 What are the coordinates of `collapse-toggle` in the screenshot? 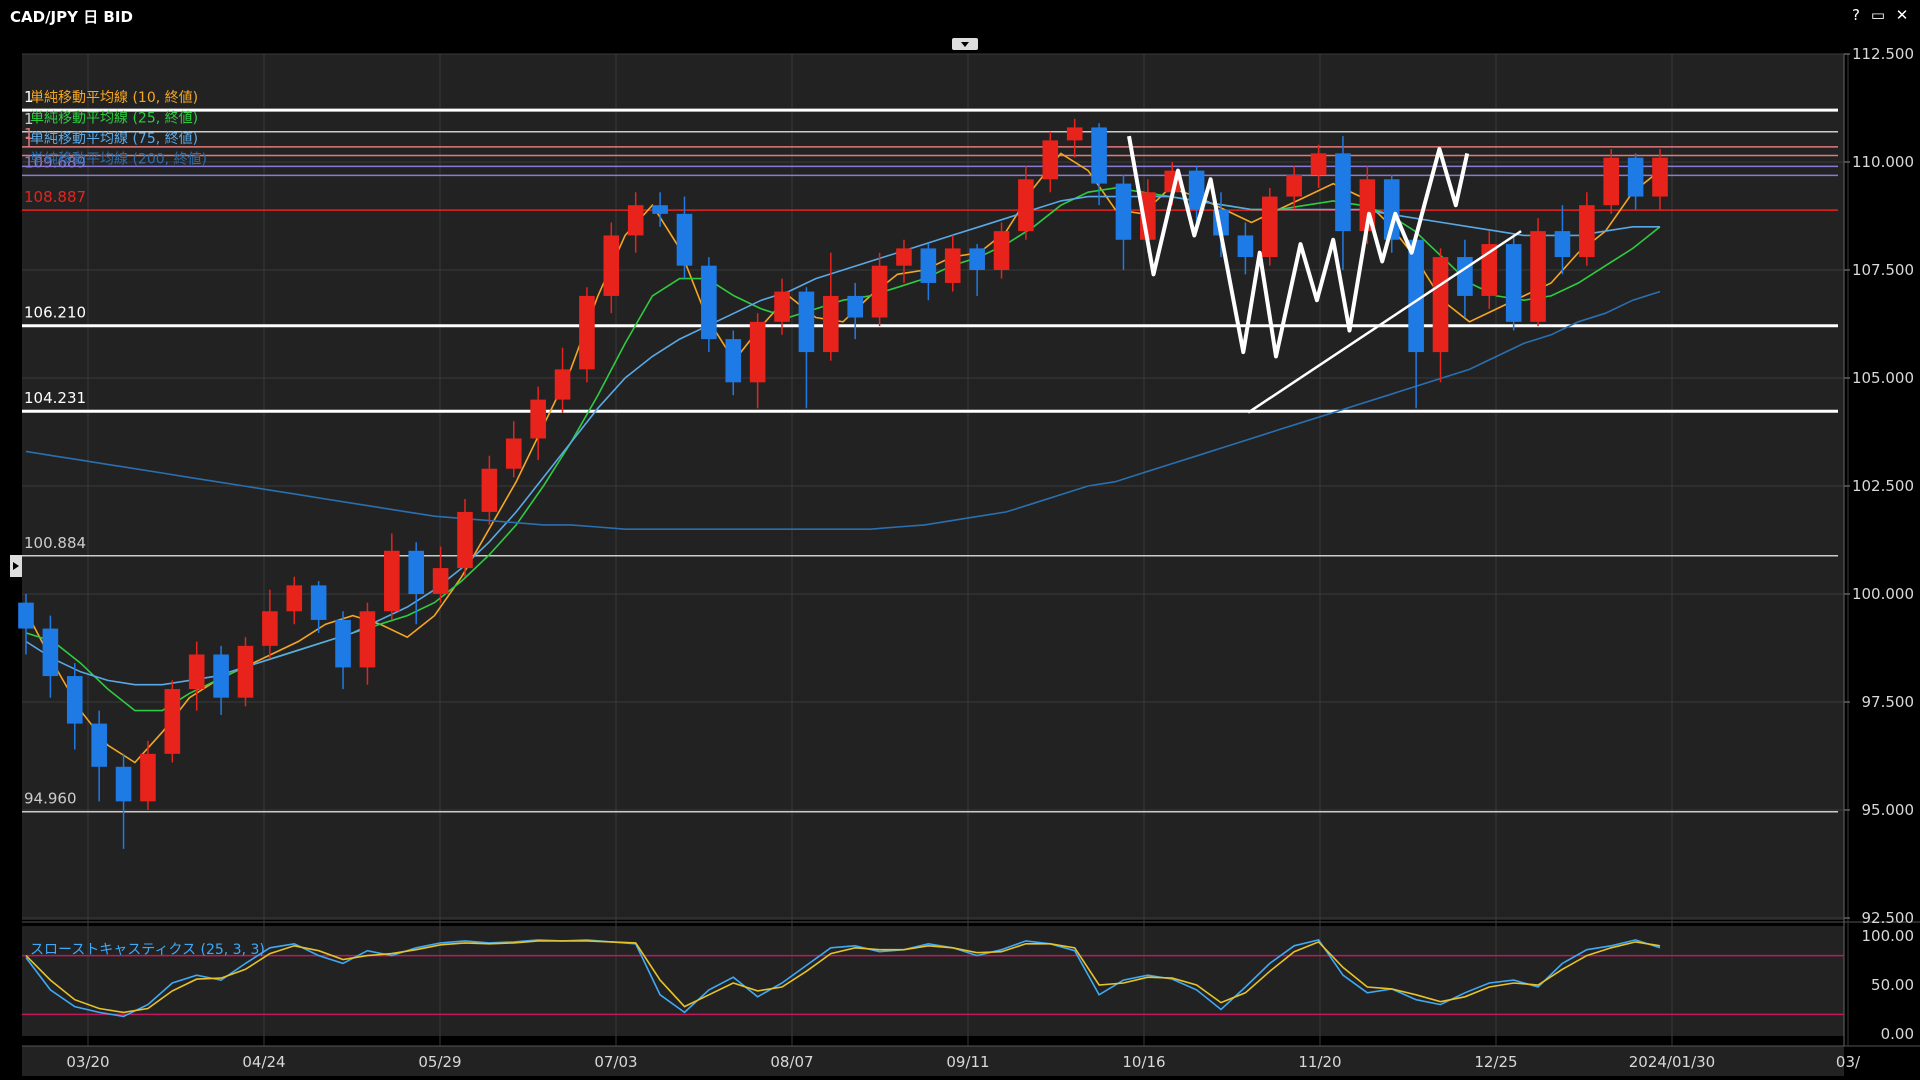 It's located at (965, 44).